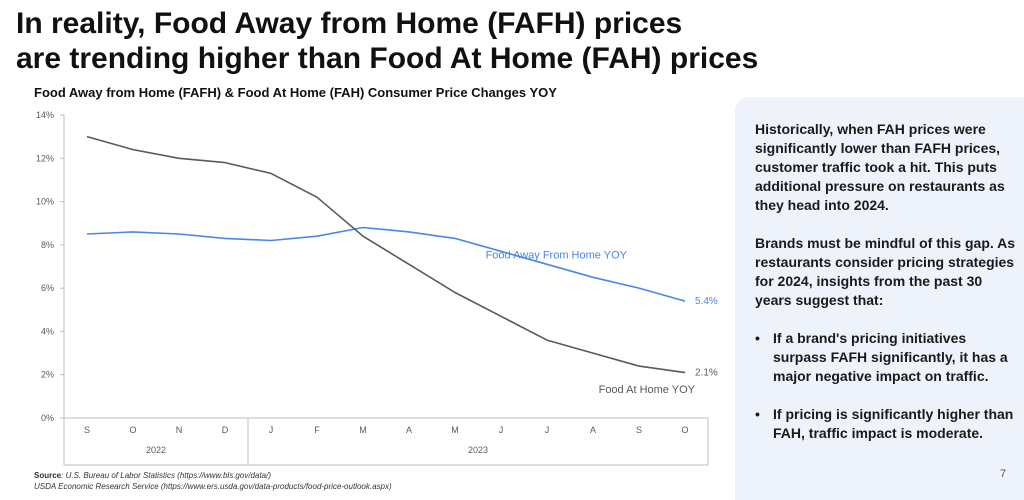 The width and height of the screenshot is (1024, 500). What do you see at coordinates (48, 475) in the screenshot?
I see `source-label: Source` at bounding box center [48, 475].